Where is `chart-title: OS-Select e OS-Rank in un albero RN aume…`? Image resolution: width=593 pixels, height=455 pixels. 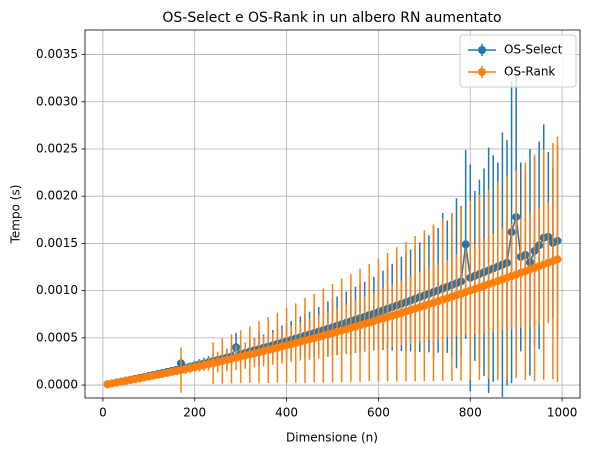
chart-title: OS-Select e OS-Rank in un albero RN aume… is located at coordinates (331, 18).